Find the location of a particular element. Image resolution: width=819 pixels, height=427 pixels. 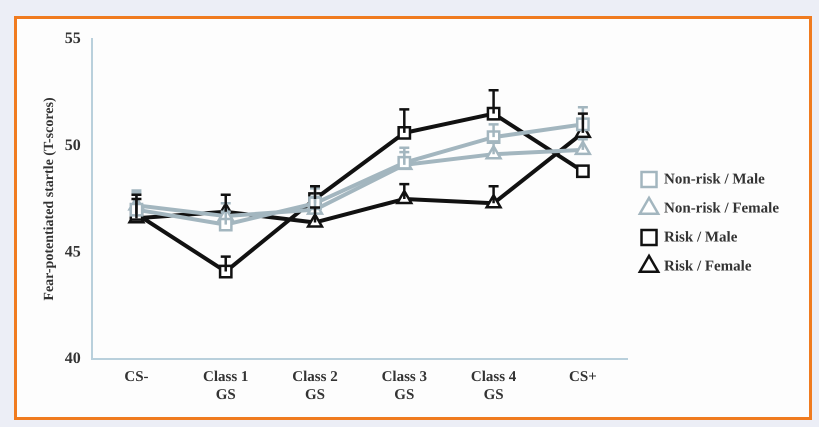

y-axis-title: Fear-potentiated startle (T-scores) is located at coordinates (50, 199).